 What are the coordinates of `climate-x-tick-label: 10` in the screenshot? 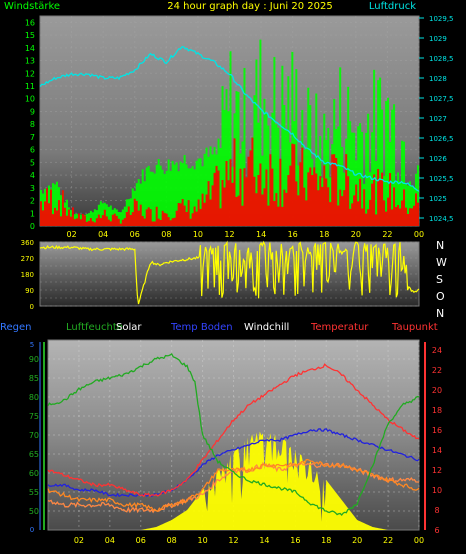 It's located at (202, 540).